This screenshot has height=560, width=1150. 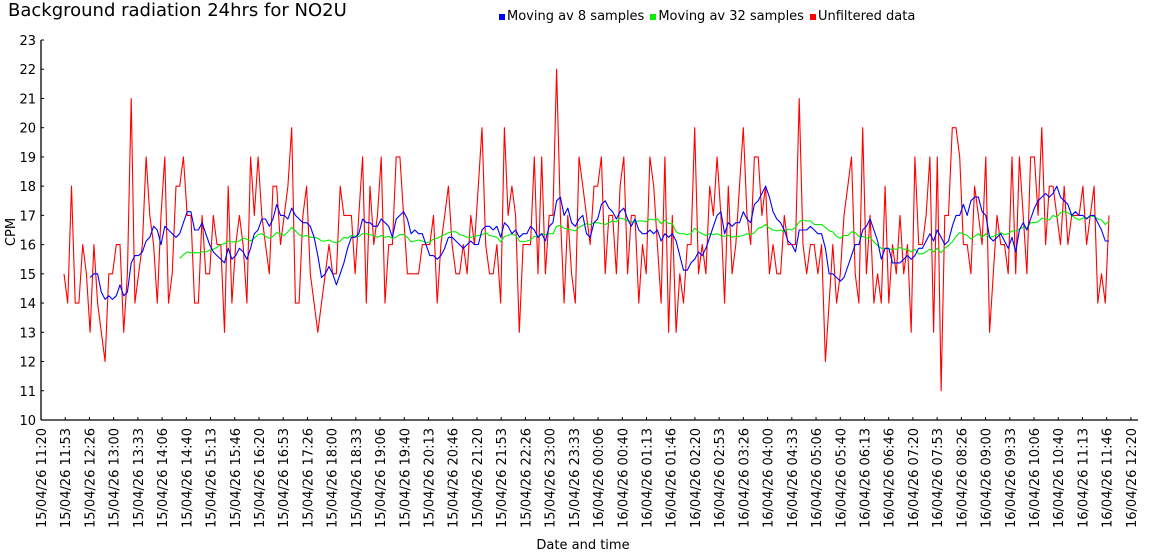 What do you see at coordinates (1132, 478) in the screenshot?
I see `x-tick-label: 16/04/26 12:20` at bounding box center [1132, 478].